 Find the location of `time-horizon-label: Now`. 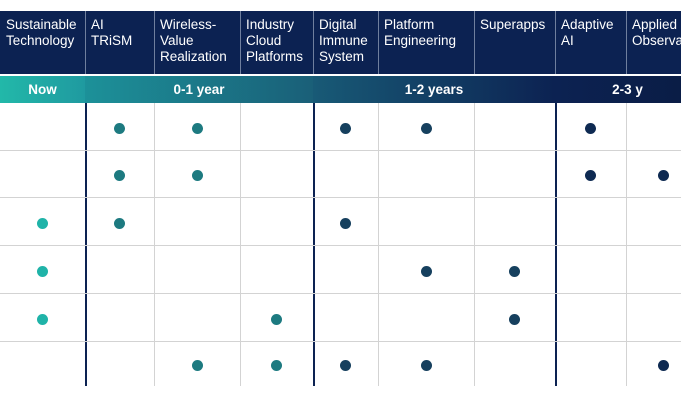

time-horizon-label: Now is located at coordinates (42, 89).